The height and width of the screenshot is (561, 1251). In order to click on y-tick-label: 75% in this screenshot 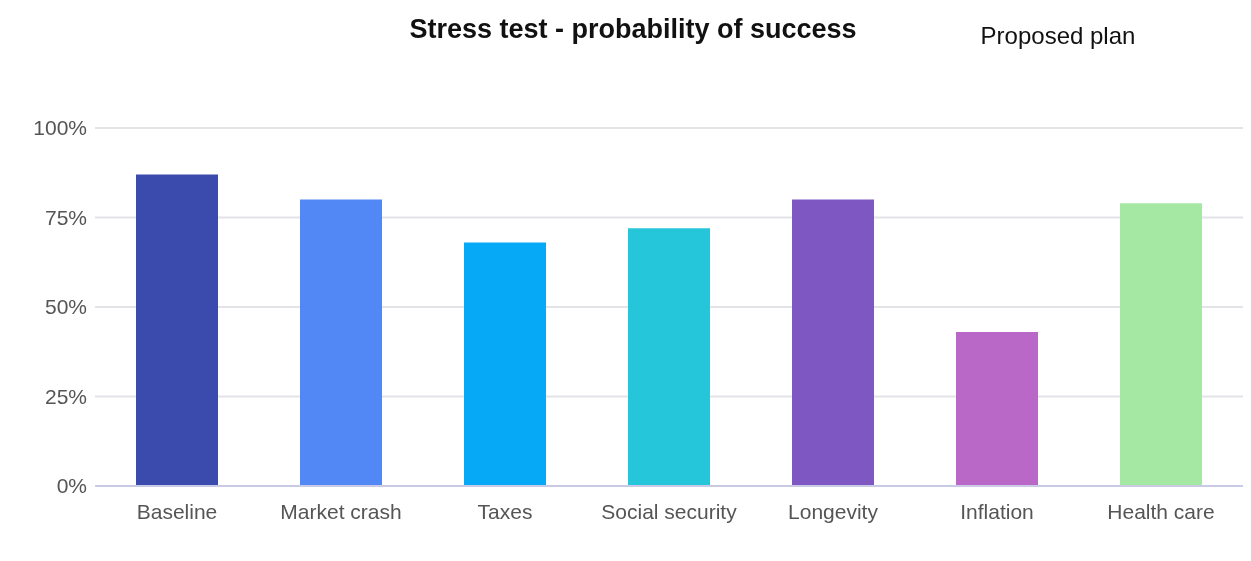, I will do `click(65, 217)`.